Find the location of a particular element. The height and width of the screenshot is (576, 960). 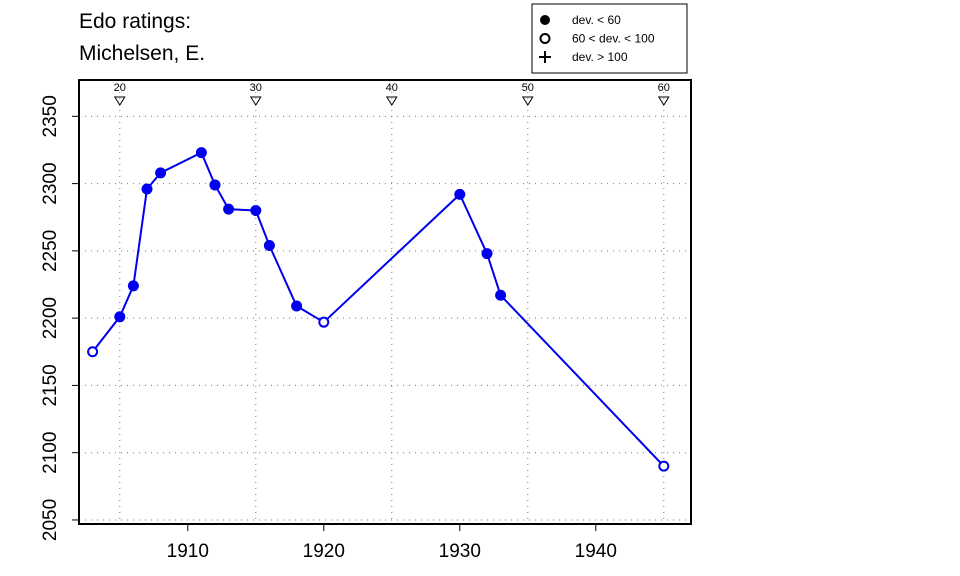

x-tick-label: 1930 is located at coordinates (460, 551).